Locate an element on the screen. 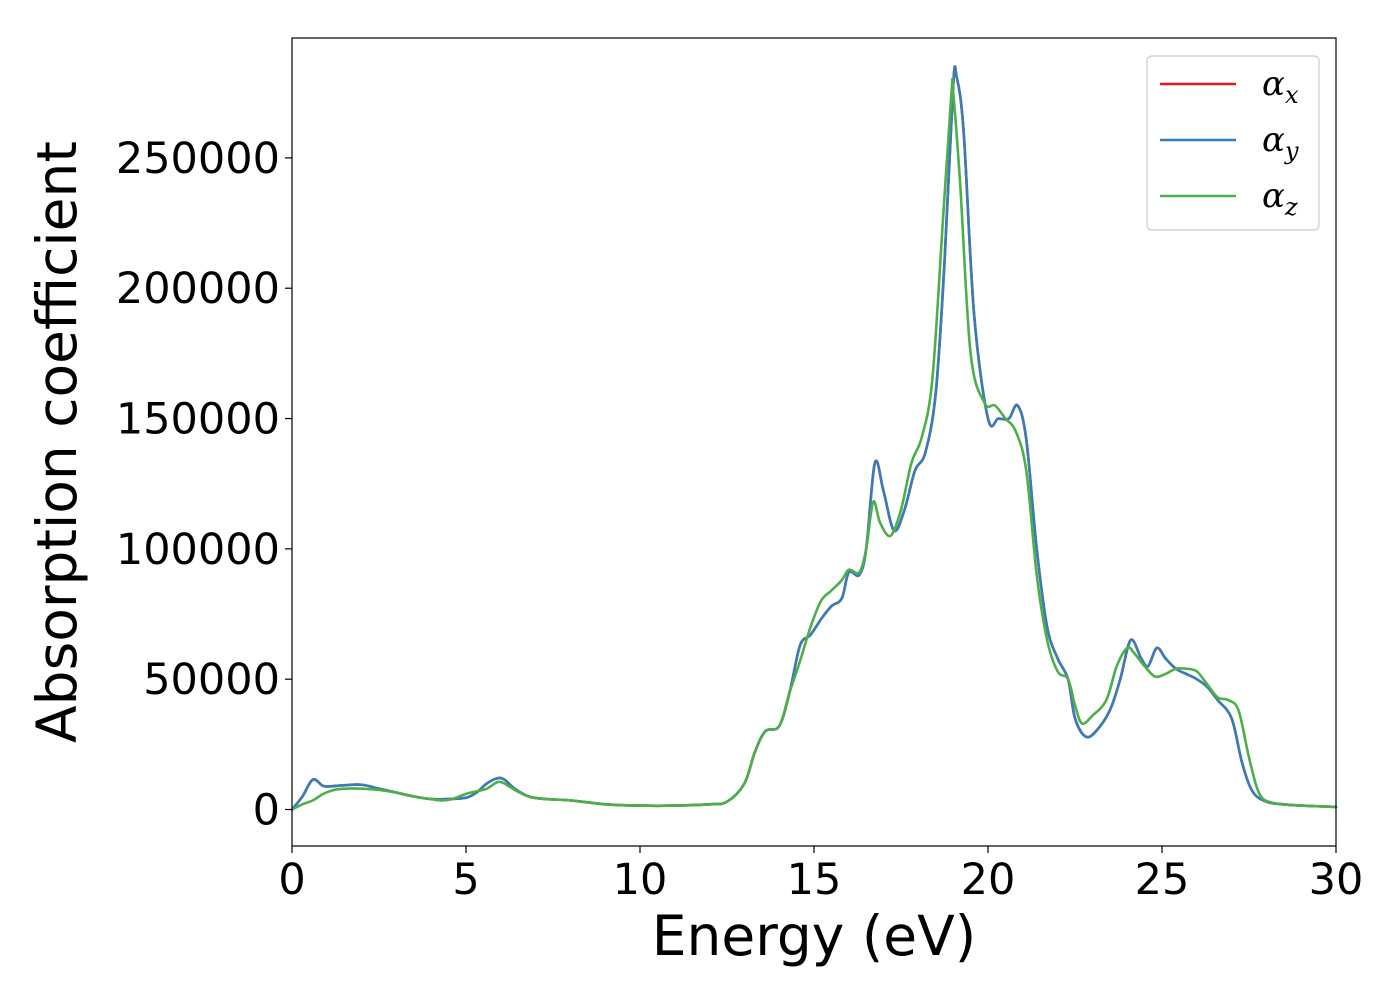 This screenshot has width=1400, height=1000. legend-items: αx αy αz is located at coordinates (1229, 142).